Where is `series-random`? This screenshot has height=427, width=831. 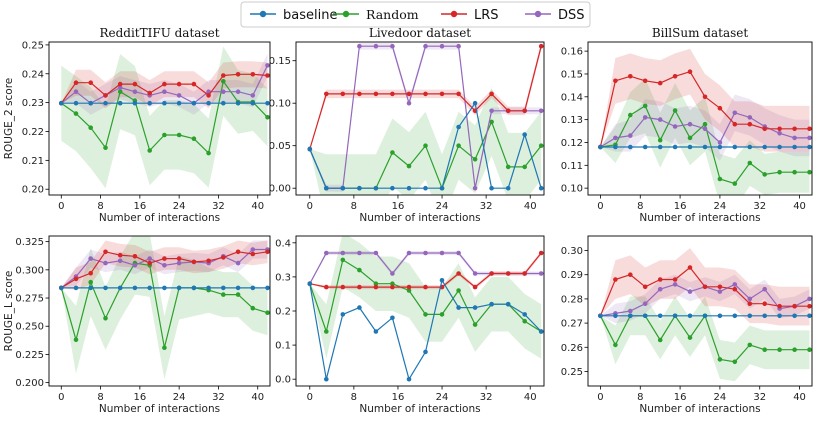
series-random is located at coordinates (705, 144).